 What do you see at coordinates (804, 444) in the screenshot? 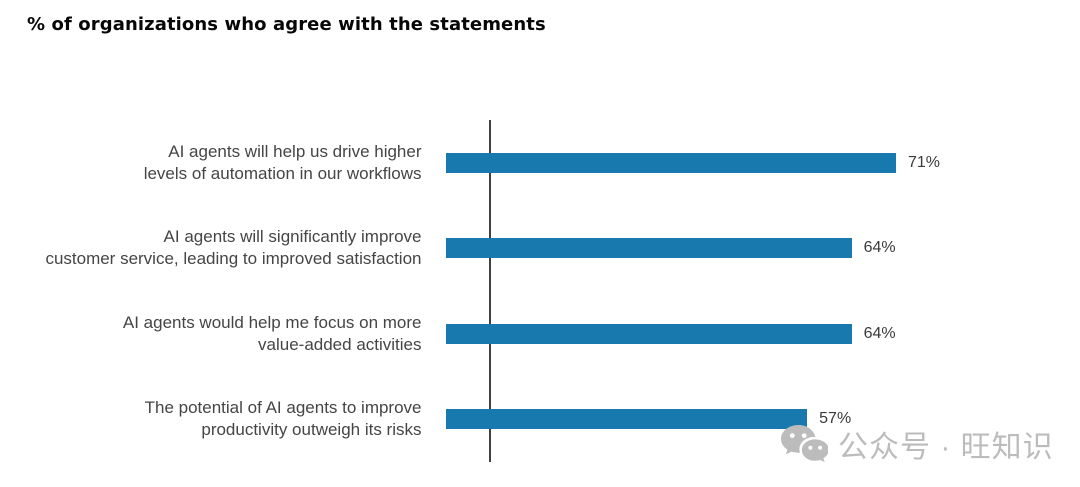
I see `wechat-icon` at bounding box center [804, 444].